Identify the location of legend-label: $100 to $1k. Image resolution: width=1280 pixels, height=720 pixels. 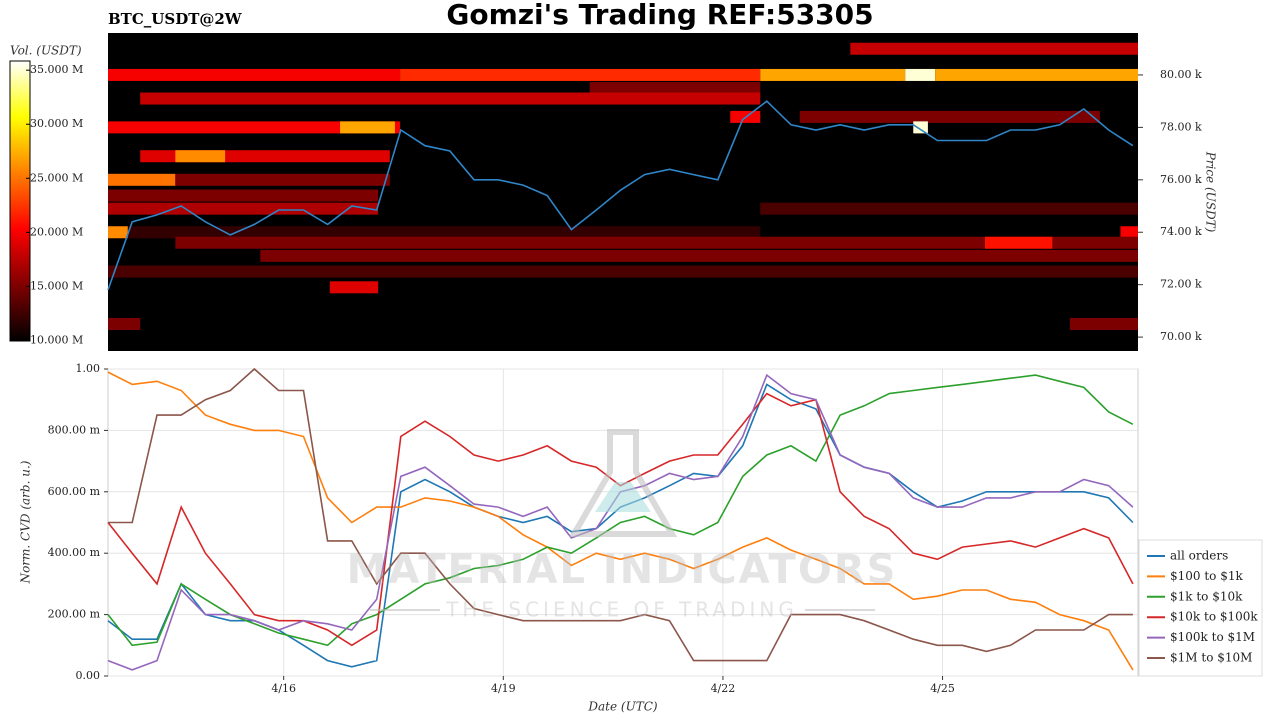
(1206, 576).